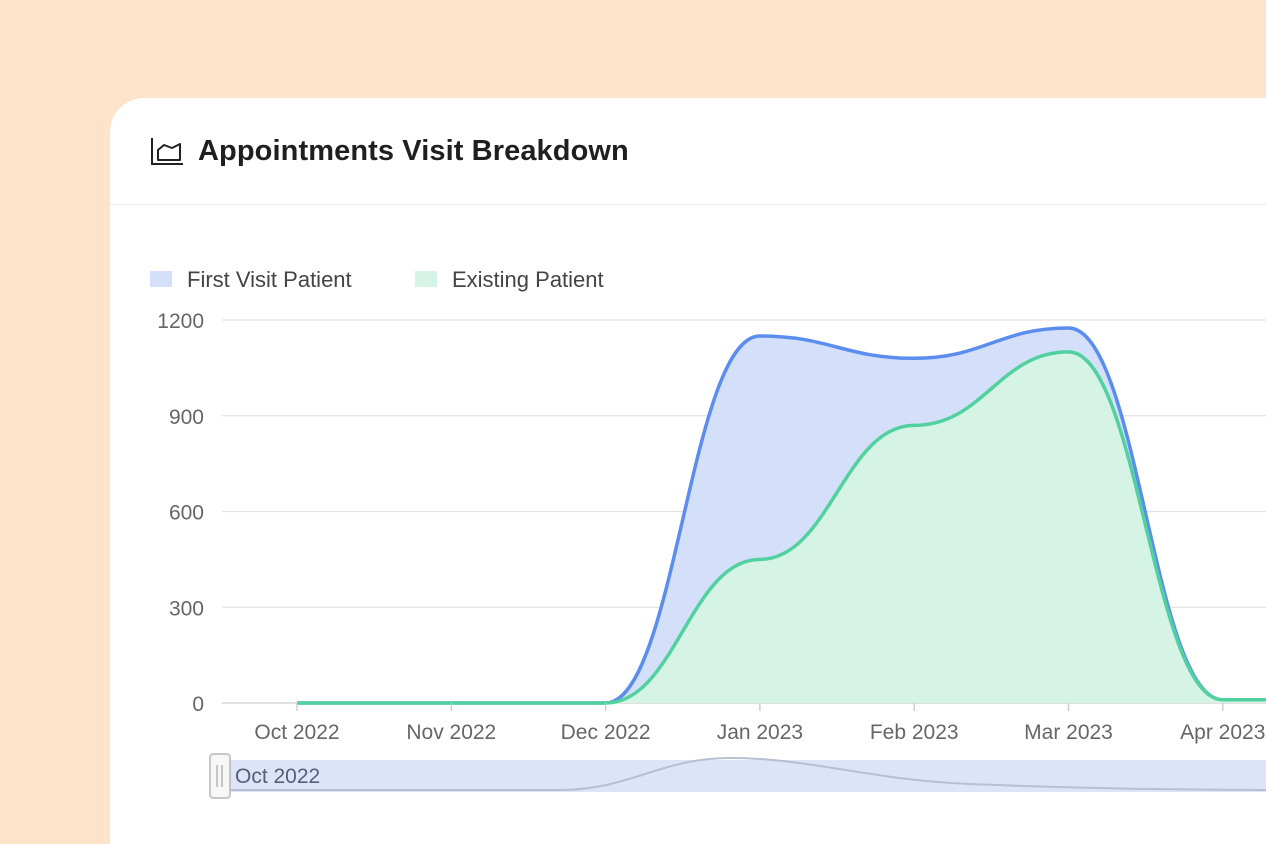 This screenshot has width=1266, height=844. I want to click on x-tick-label: Apr 2023, so click(1222, 732).